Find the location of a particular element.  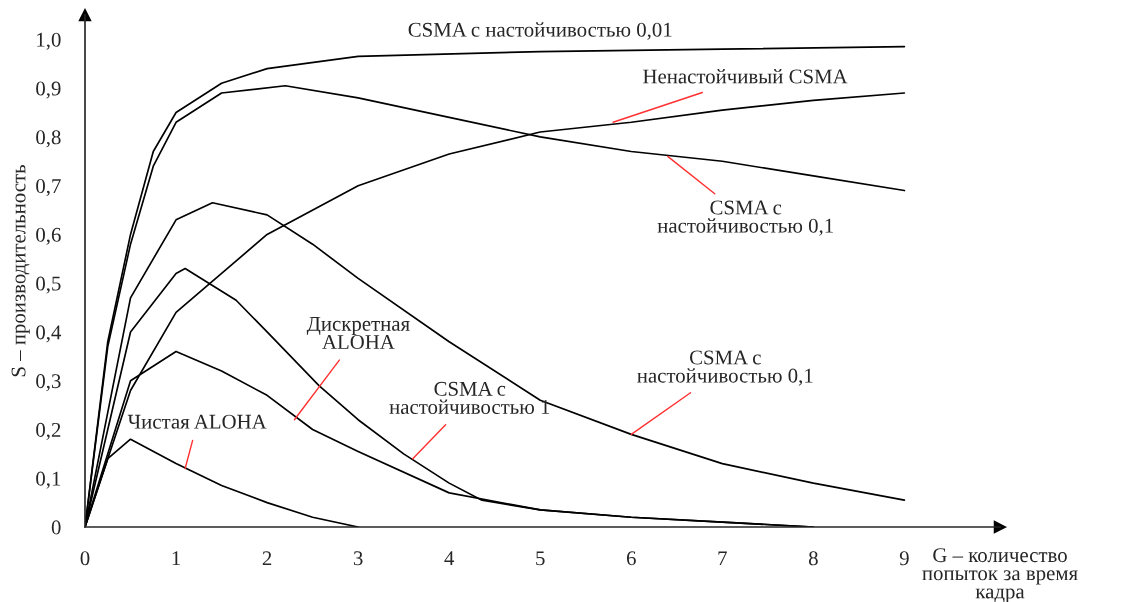

y-tick-label: 0,2 is located at coordinates (48, 431).